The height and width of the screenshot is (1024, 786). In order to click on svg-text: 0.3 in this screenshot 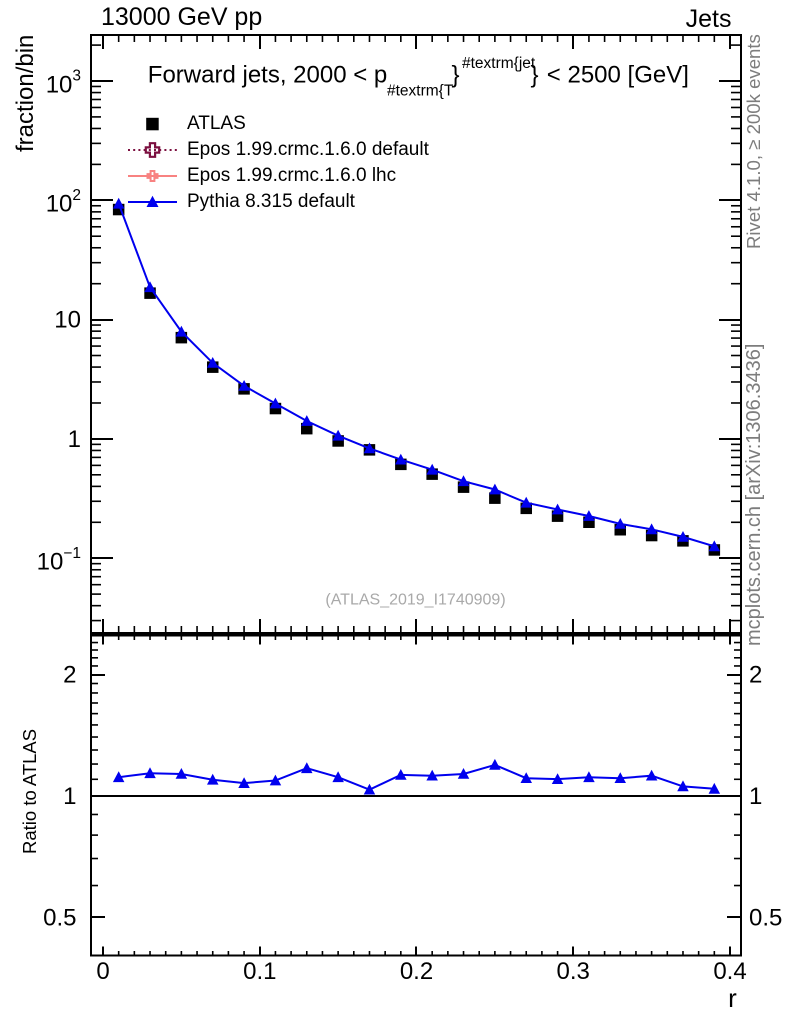, I will do `click(573, 971)`.